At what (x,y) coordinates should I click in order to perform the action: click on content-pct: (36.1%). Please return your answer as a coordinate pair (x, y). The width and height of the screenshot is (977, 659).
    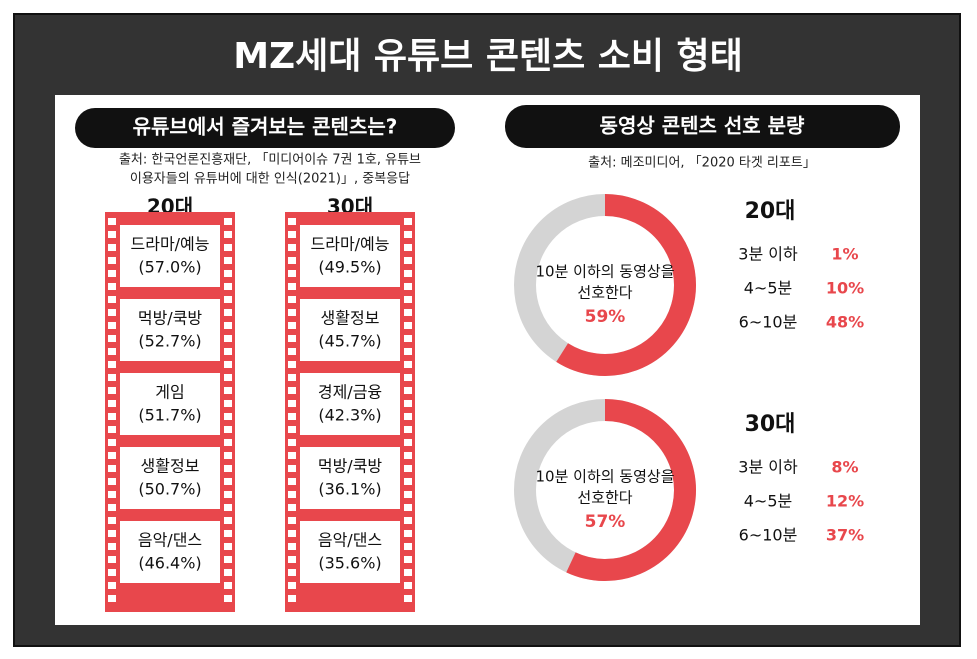
    Looking at the image, I should click on (349, 489).